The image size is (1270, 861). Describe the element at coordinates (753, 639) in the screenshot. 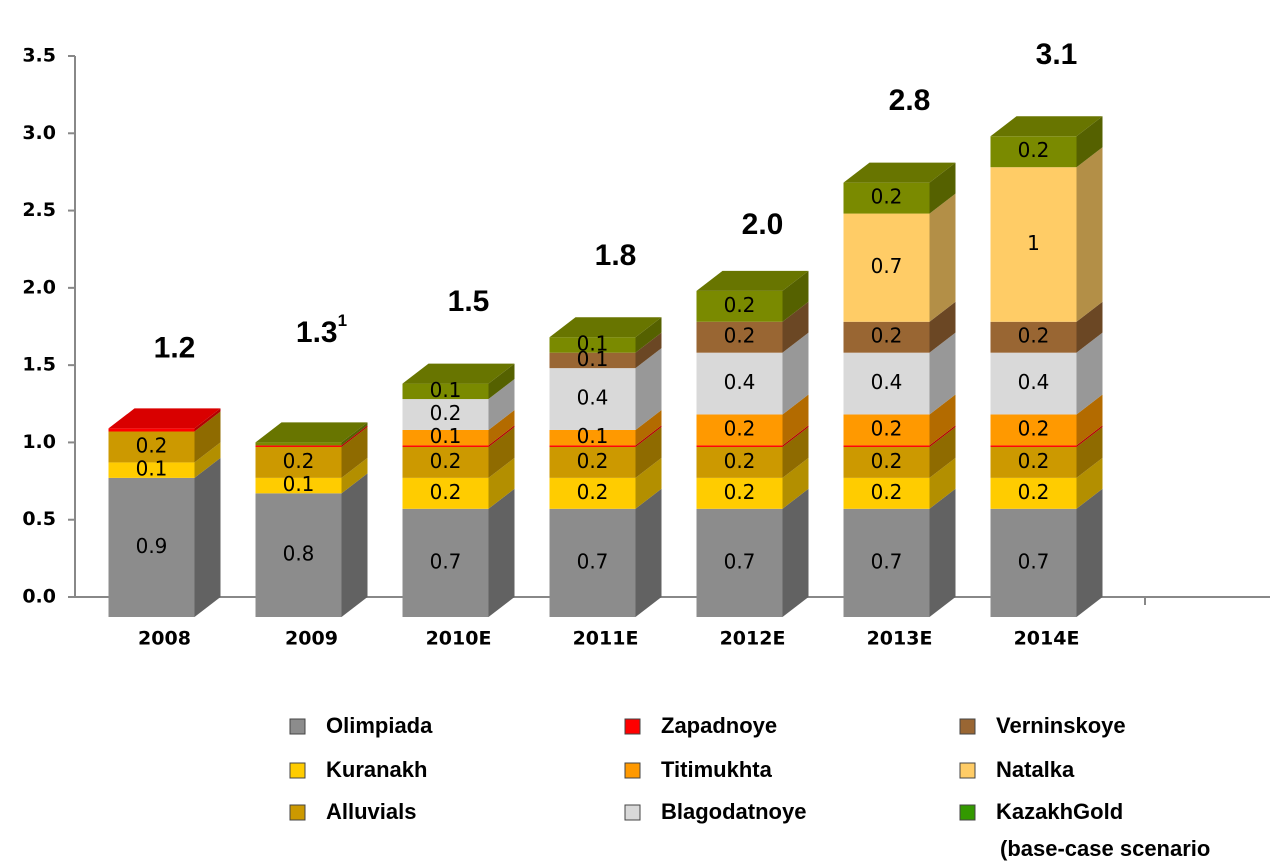

I see `x-tick-label: 2012E` at that location.